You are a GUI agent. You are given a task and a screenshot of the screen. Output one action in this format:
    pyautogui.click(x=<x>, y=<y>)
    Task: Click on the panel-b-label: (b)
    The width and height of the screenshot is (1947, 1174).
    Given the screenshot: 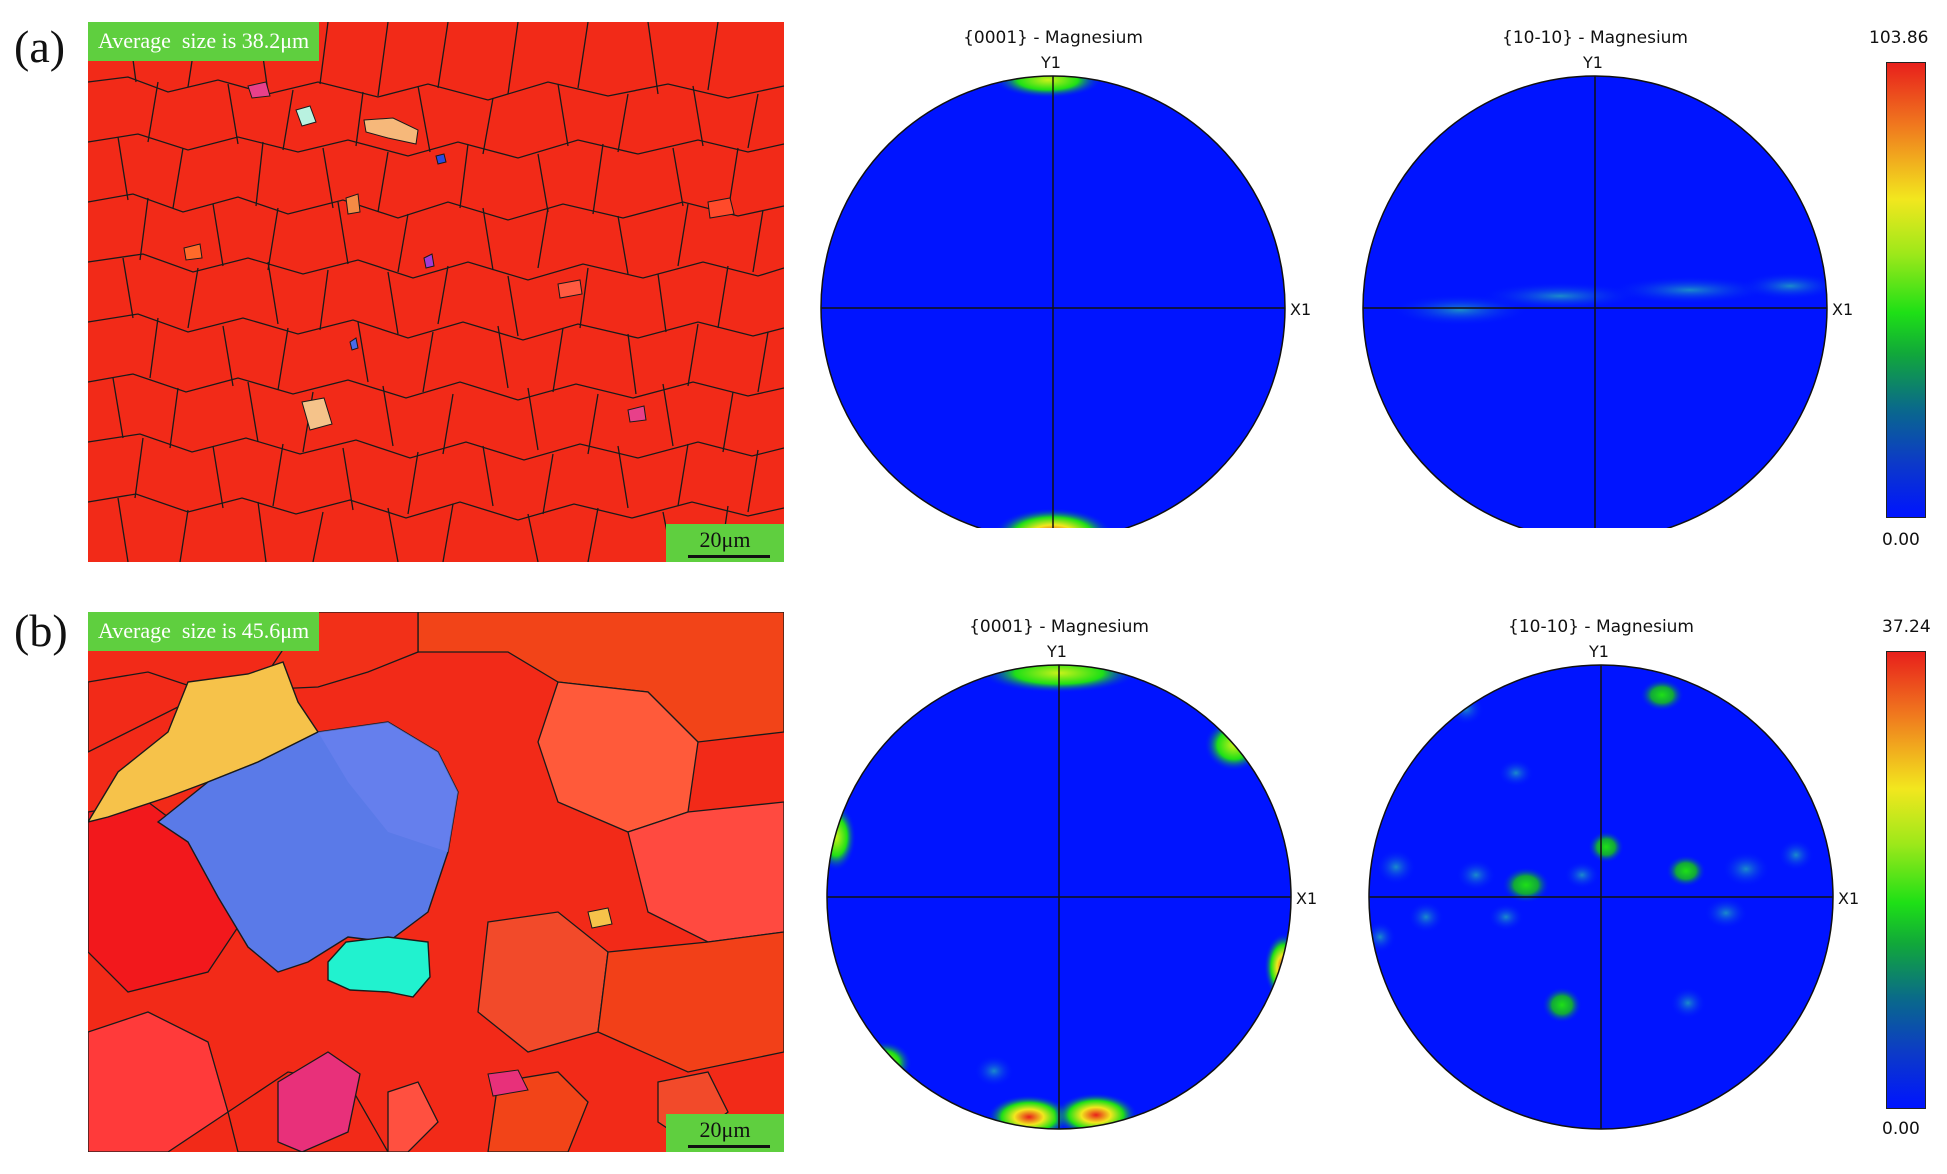 What is the action you would take?
    pyautogui.click(x=41, y=630)
    